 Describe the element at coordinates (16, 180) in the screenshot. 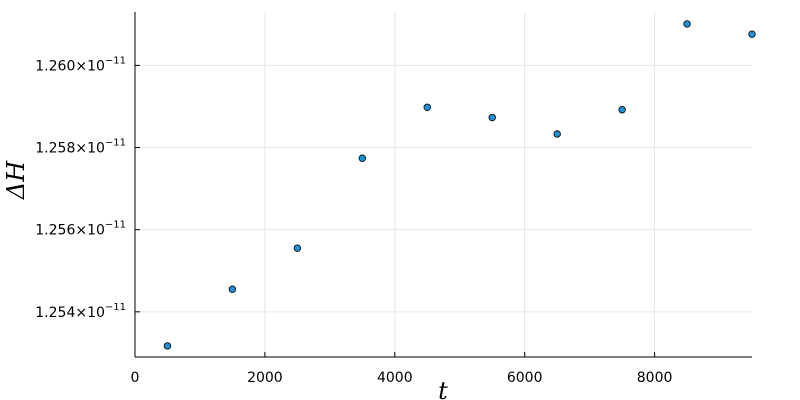

I see `y-axis-label: ΔH` at that location.